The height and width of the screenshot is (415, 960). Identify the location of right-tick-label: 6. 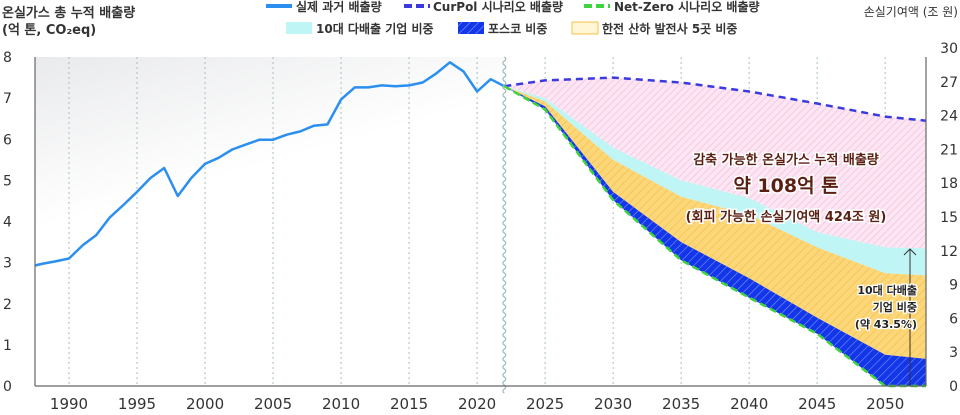
(953, 319).